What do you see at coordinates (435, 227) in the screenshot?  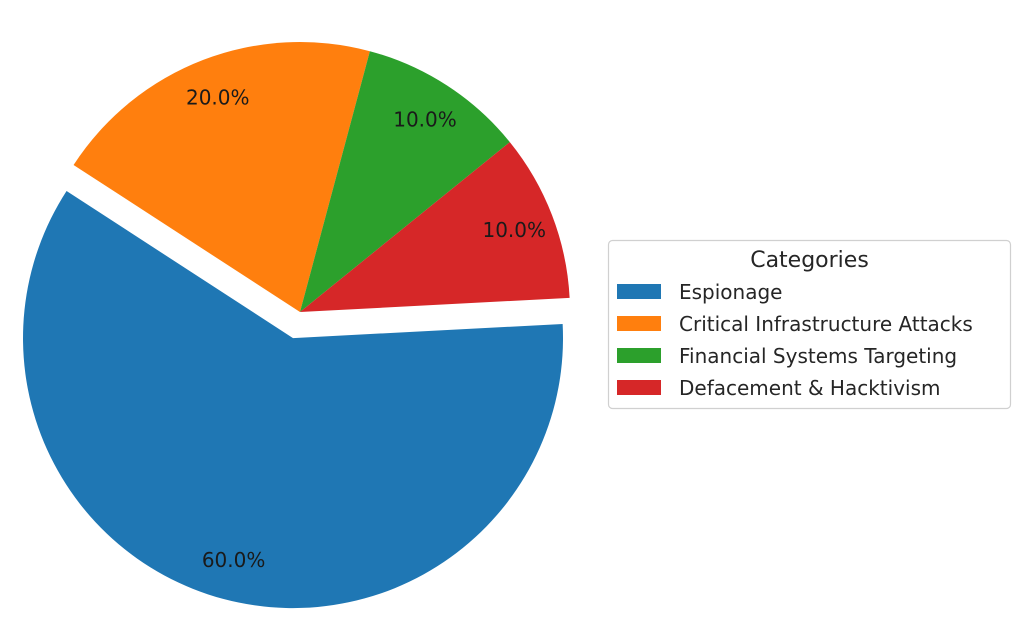 I see `pie-slice-defacement-hacktivism` at bounding box center [435, 227].